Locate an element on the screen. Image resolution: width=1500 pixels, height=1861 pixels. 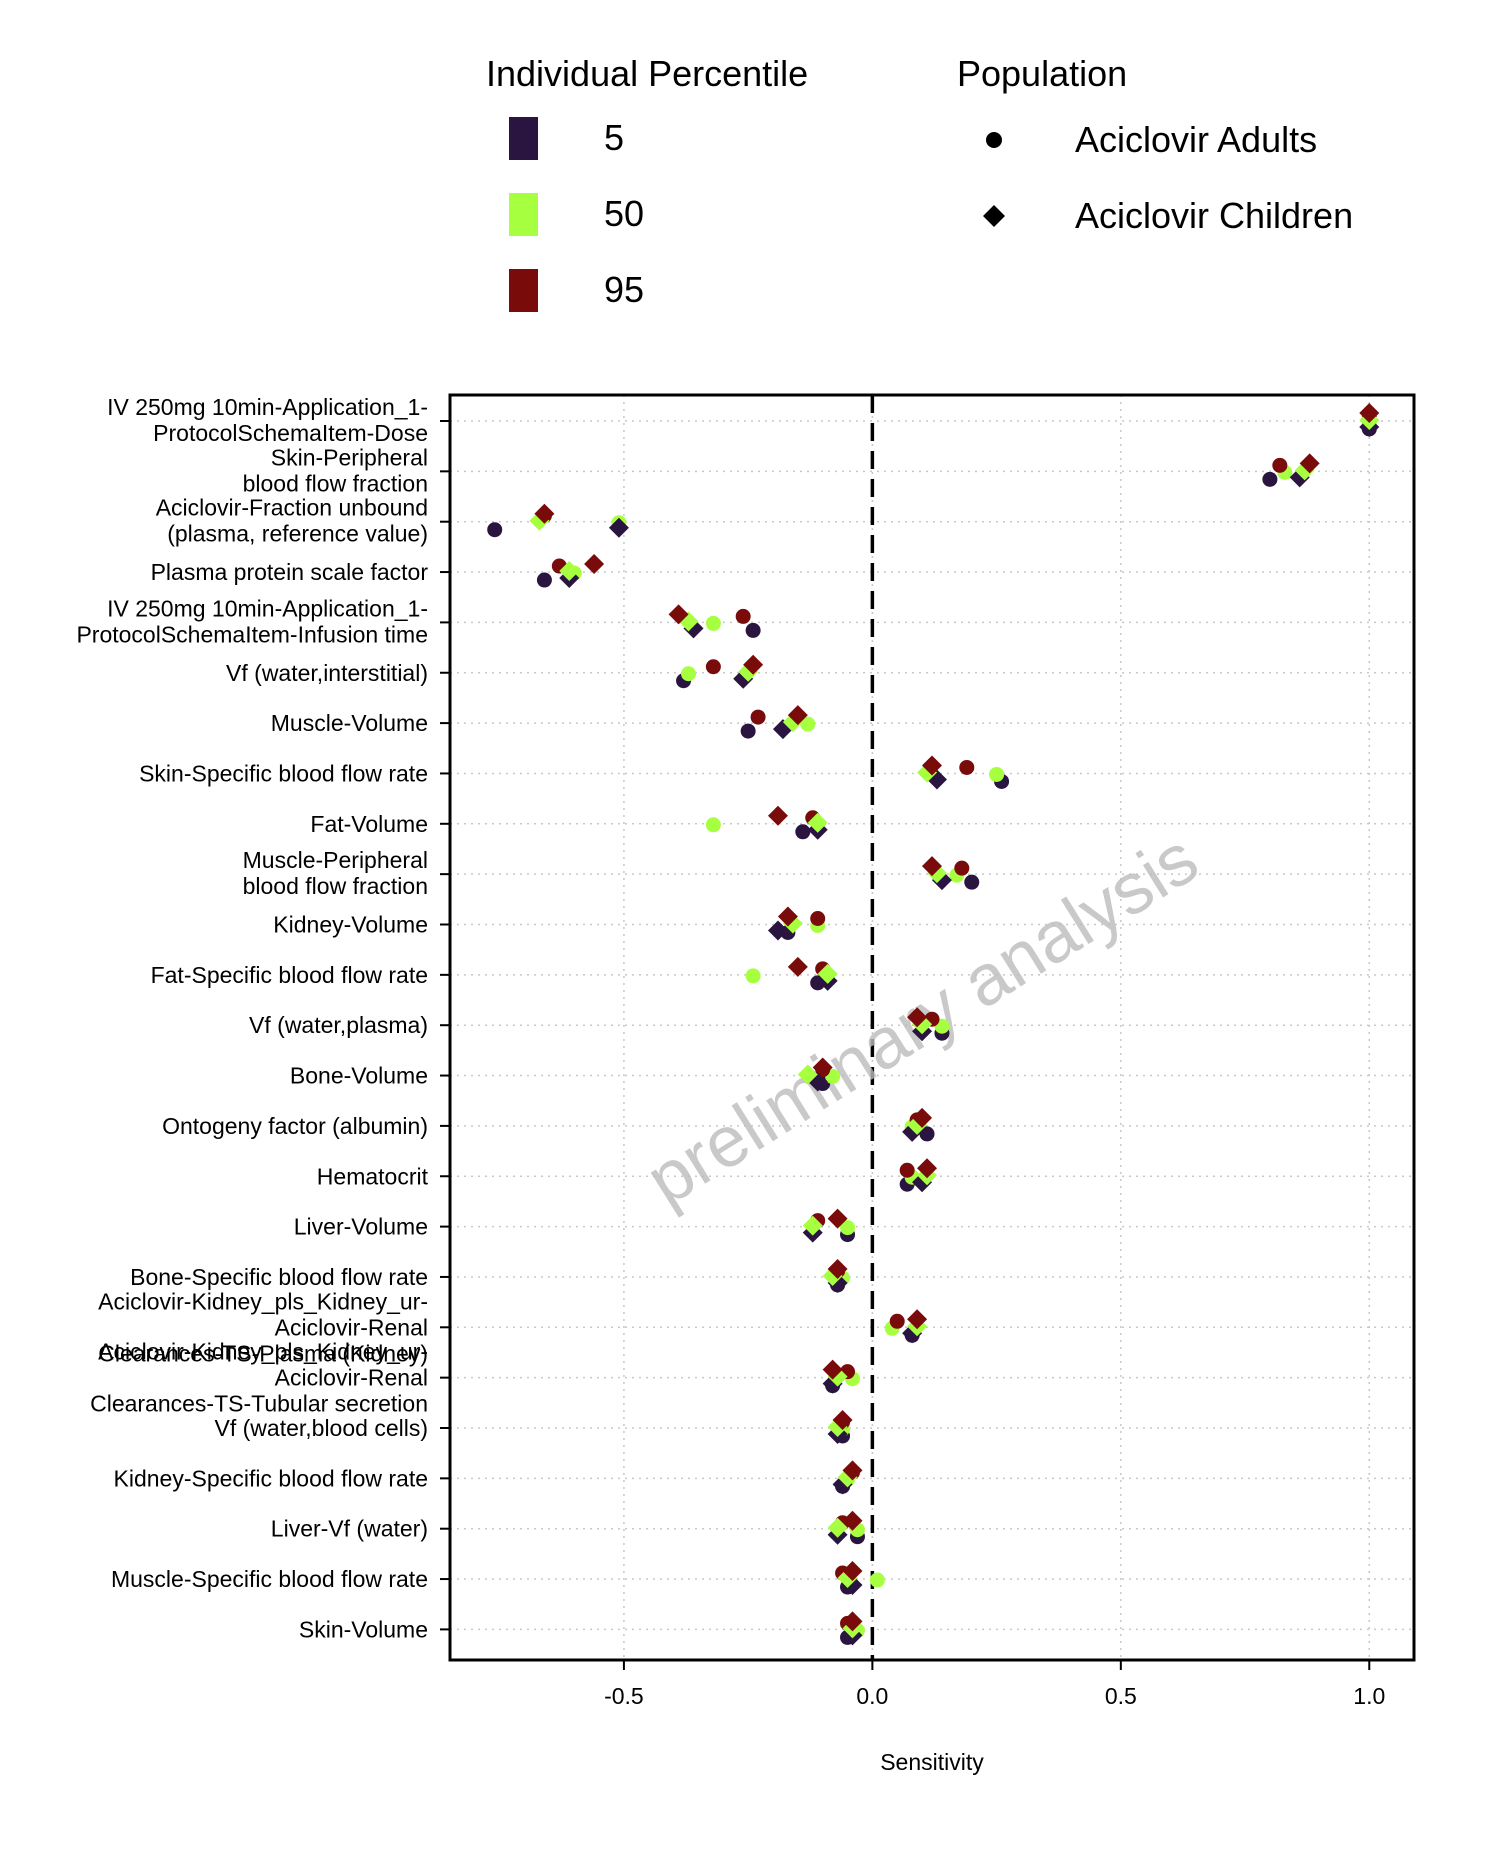
legend-diamond-icon is located at coordinates (994, 216).